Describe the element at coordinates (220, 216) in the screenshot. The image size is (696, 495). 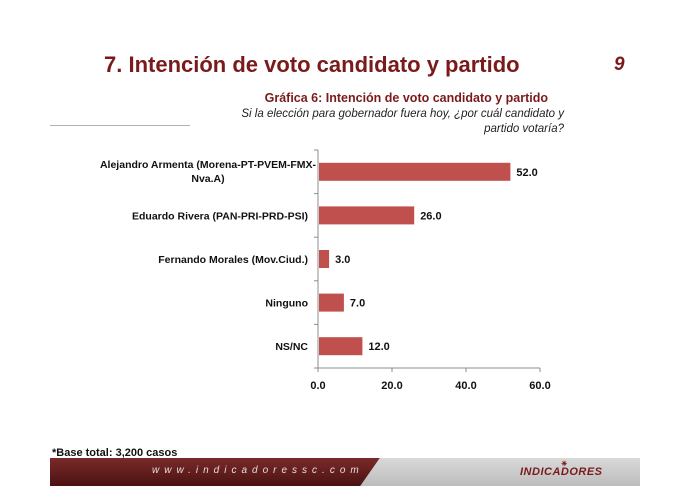
I see `category-label: Eduardo Rivera (PAN-PRI-PRD-PSI)` at that location.